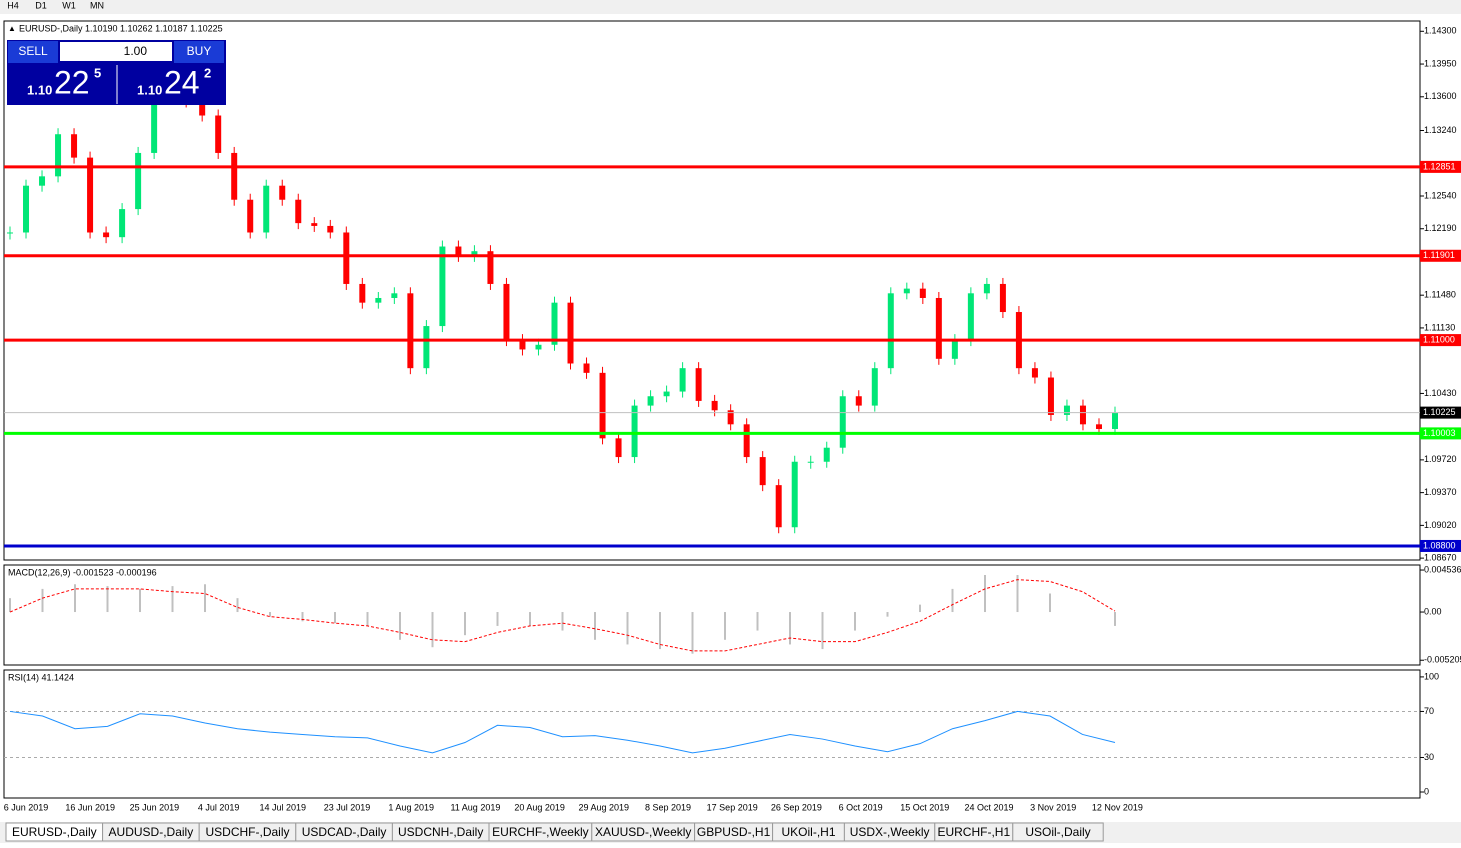 This screenshot has height=848, width=1461. Describe the element at coordinates (1433, 611) in the screenshot. I see `y-tick-label: 0.00` at that location.